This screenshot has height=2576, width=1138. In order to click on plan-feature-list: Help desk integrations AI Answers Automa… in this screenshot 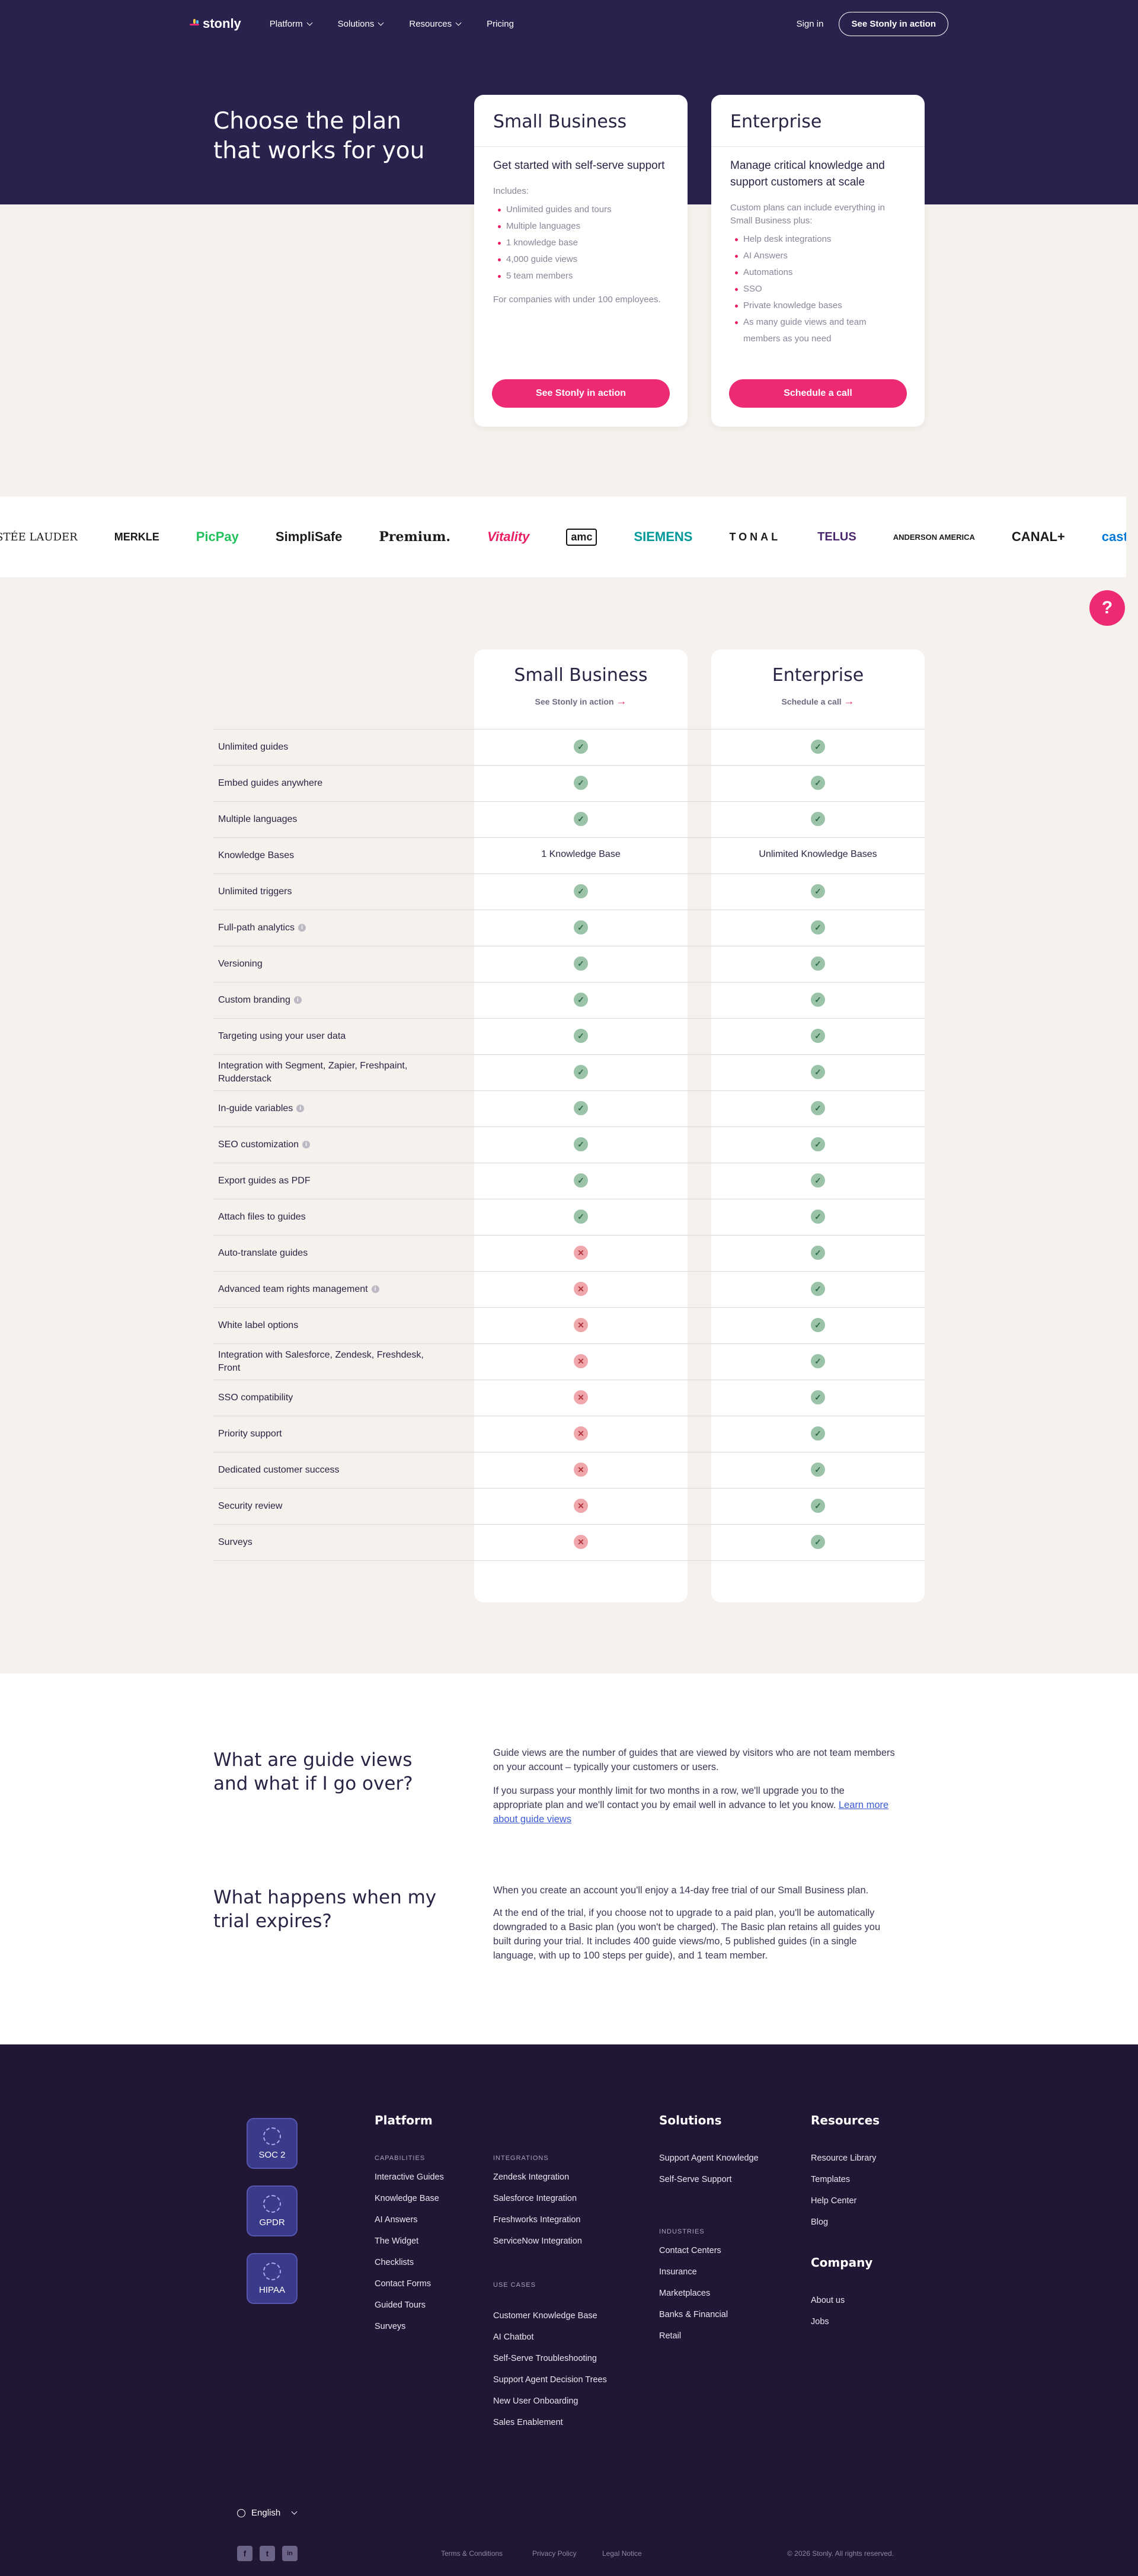, I will do `click(818, 287)`.